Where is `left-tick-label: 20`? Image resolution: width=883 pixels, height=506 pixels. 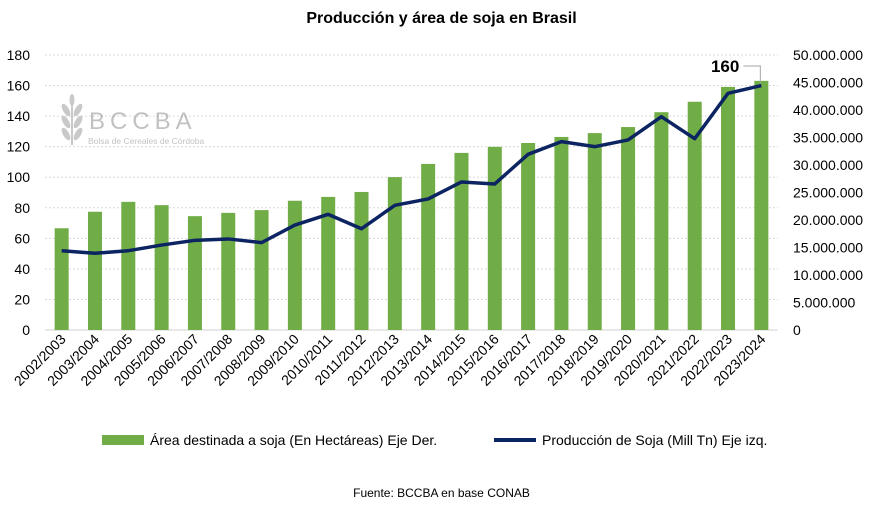 left-tick-label: 20 is located at coordinates (22, 299).